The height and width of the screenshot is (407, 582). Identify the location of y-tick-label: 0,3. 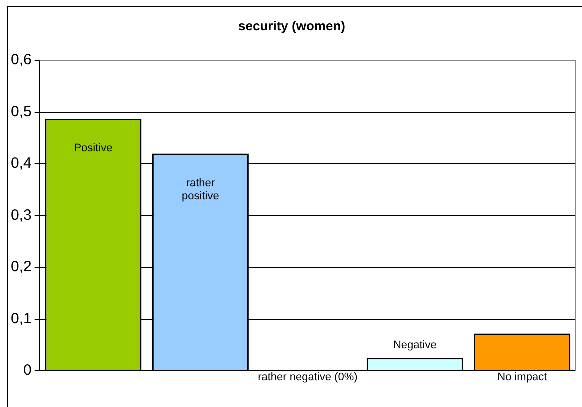
(21, 215).